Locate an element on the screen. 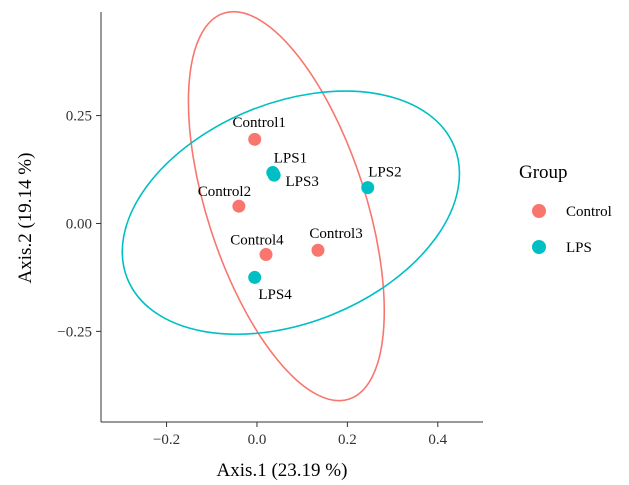 This screenshot has width=629, height=485. point-control1 is located at coordinates (255, 139).